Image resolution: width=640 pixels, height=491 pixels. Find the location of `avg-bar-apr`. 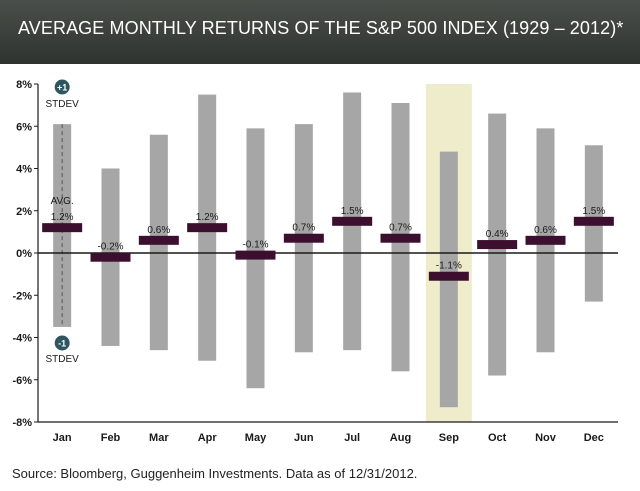

avg-bar-apr is located at coordinates (207, 228).